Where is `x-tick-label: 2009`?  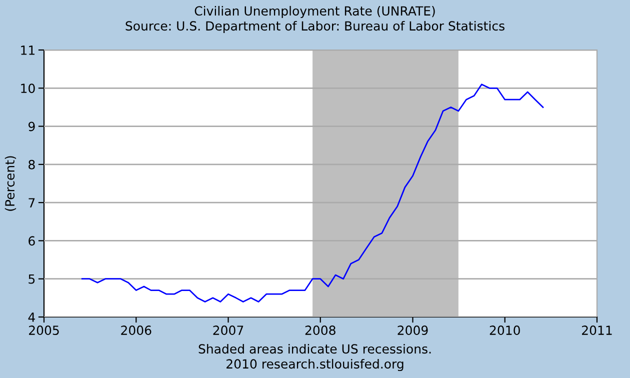
x-tick-label: 2009 is located at coordinates (413, 331).